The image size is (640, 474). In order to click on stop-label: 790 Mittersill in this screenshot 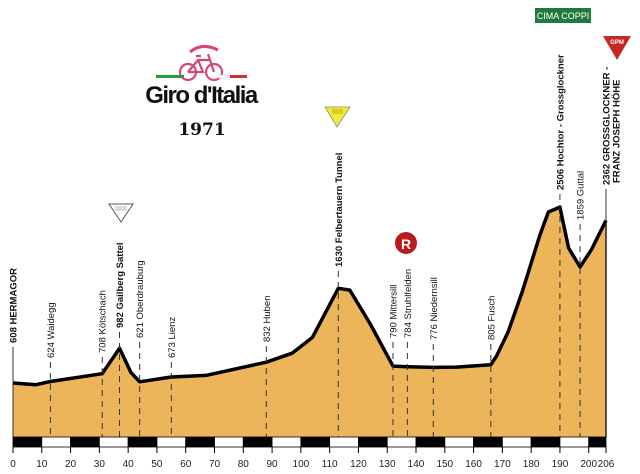, I will do `click(393, 311)`.